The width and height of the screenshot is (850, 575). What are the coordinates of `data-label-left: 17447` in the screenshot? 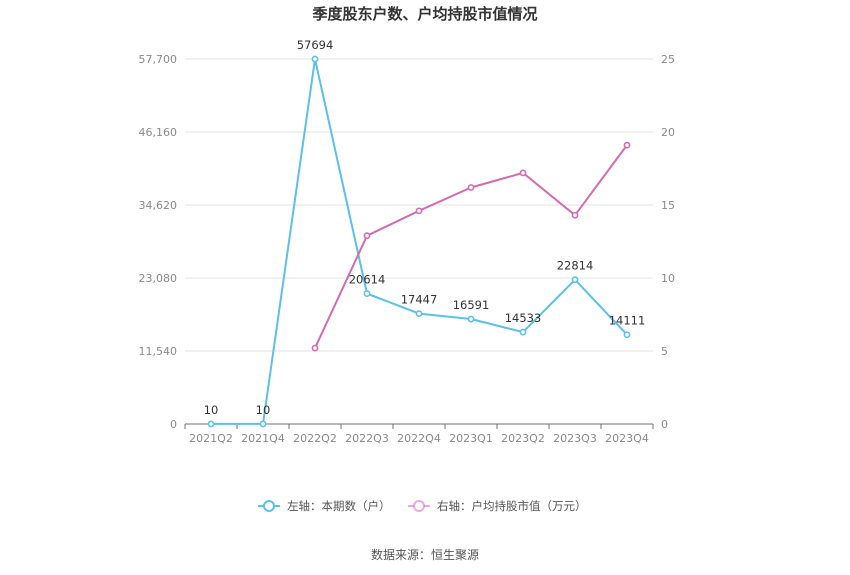 It's located at (419, 300).